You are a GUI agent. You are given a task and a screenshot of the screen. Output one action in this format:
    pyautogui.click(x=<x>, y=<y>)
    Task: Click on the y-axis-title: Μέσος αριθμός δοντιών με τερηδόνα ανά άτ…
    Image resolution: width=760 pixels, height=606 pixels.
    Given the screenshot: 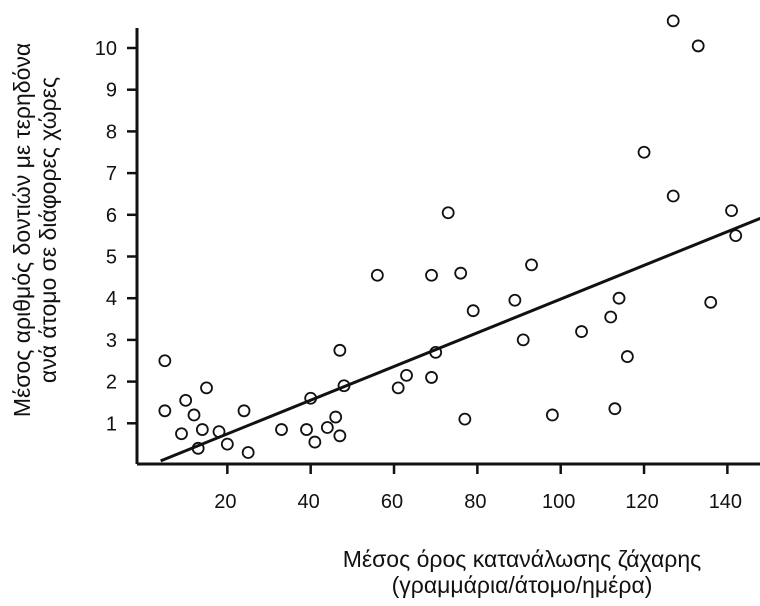 What is the action you would take?
    pyautogui.click(x=35, y=230)
    